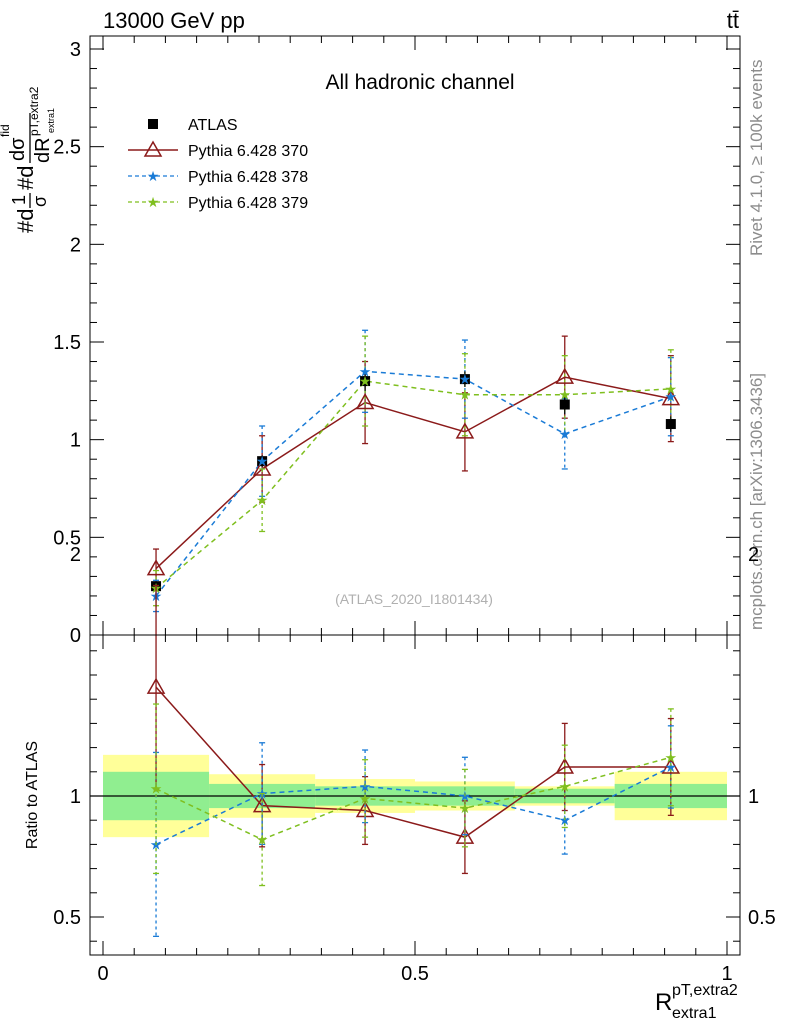  I want to click on ratio-y-tick-label-right: 2, so click(753, 555).